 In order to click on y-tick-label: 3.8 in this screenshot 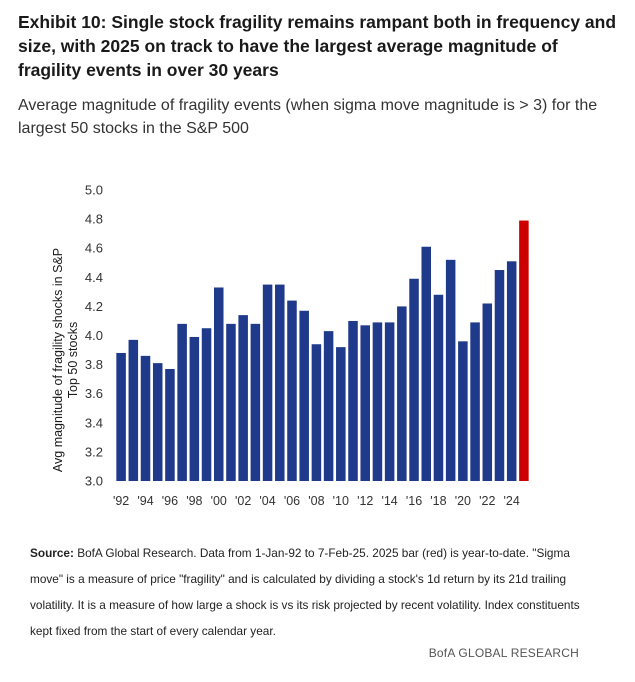, I will do `click(94, 364)`.